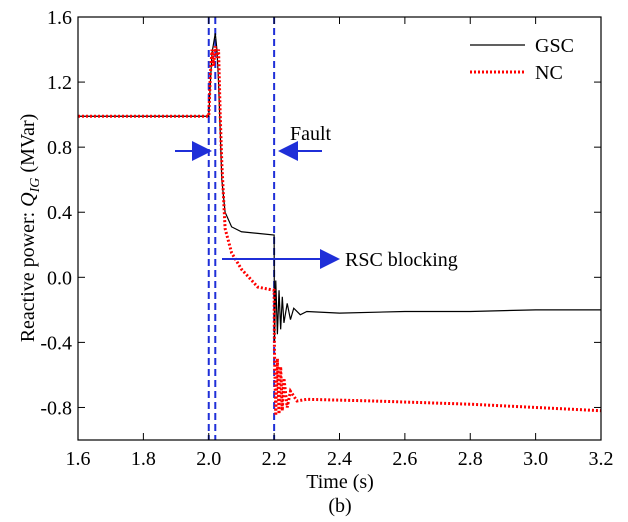  What do you see at coordinates (601, 459) in the screenshot?
I see `x-tick-label: 3.2` at bounding box center [601, 459].